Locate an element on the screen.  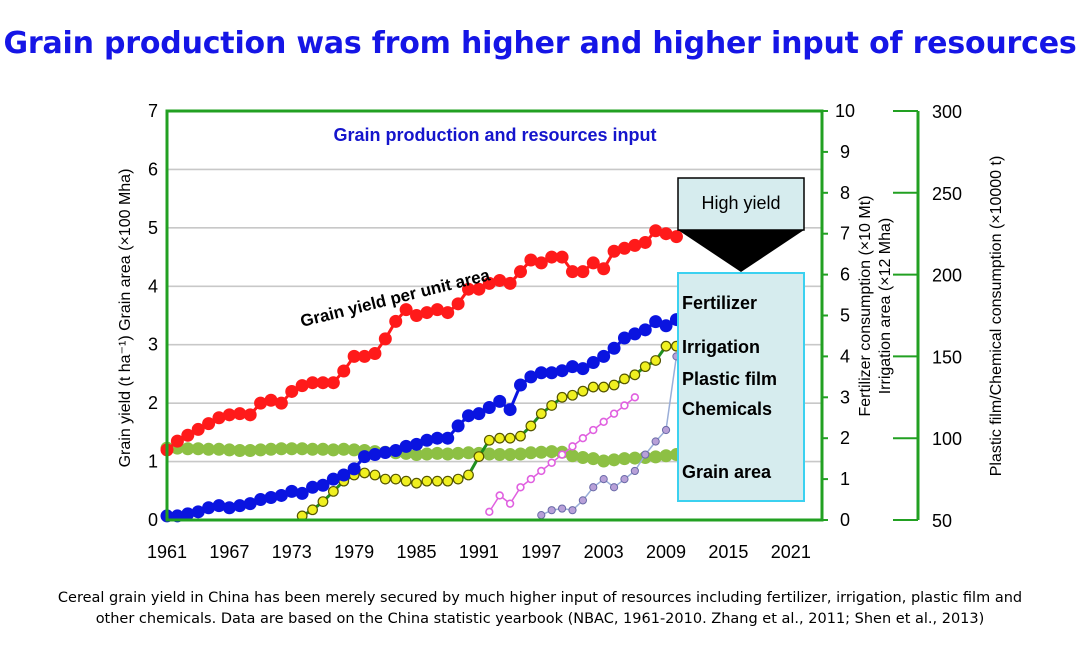
side-label-box-bg is located at coordinates (741, 387).